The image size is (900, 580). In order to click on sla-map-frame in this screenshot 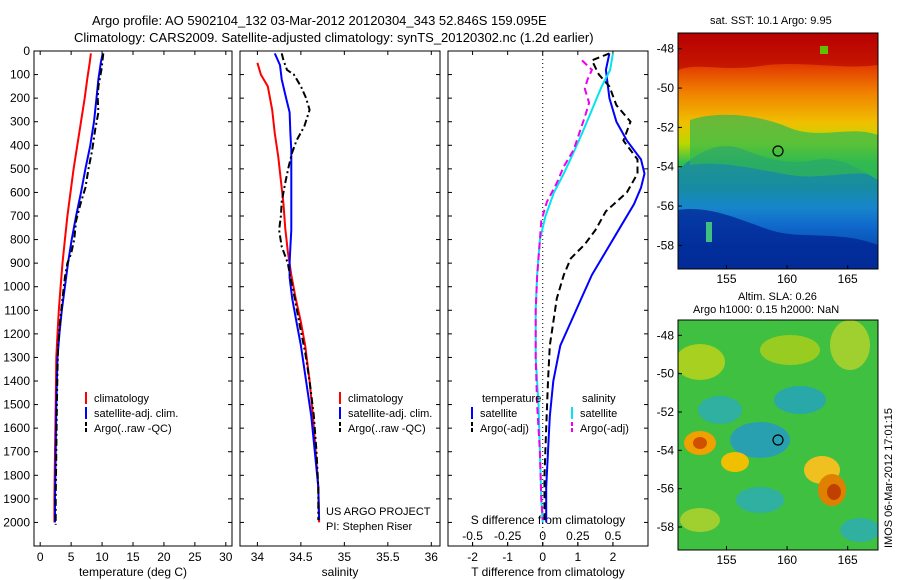, I will do `click(778, 435)`.